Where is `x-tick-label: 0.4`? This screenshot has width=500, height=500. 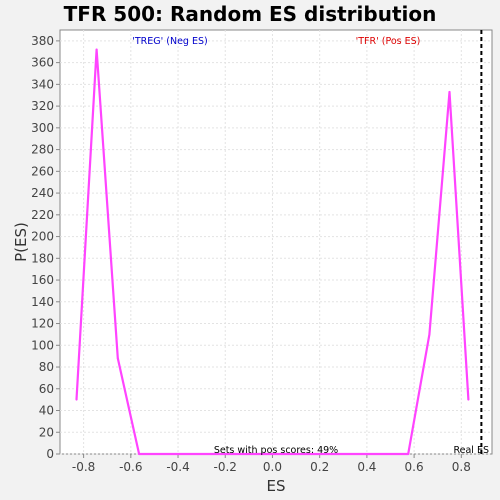
x-tick-label: 0.4 is located at coordinates (366, 467).